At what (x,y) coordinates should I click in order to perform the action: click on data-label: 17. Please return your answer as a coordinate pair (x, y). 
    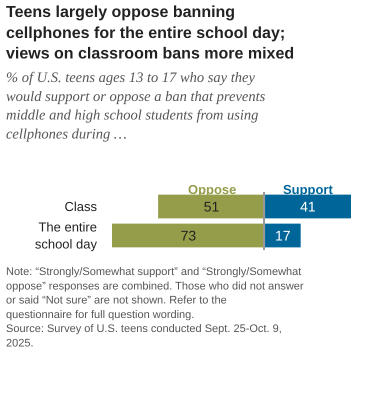
    Looking at the image, I should click on (282, 236).